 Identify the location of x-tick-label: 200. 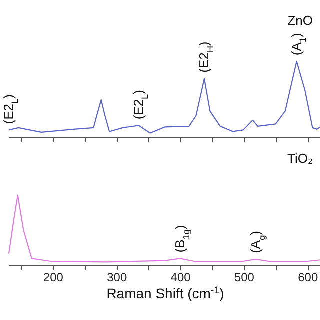
(53, 277).